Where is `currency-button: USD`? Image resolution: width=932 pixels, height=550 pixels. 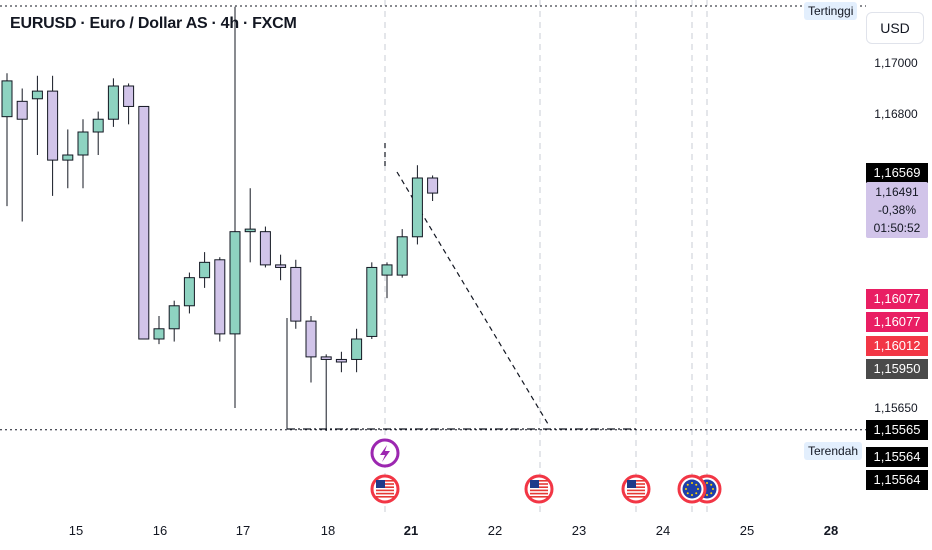
currency-button: USD is located at coordinates (895, 28).